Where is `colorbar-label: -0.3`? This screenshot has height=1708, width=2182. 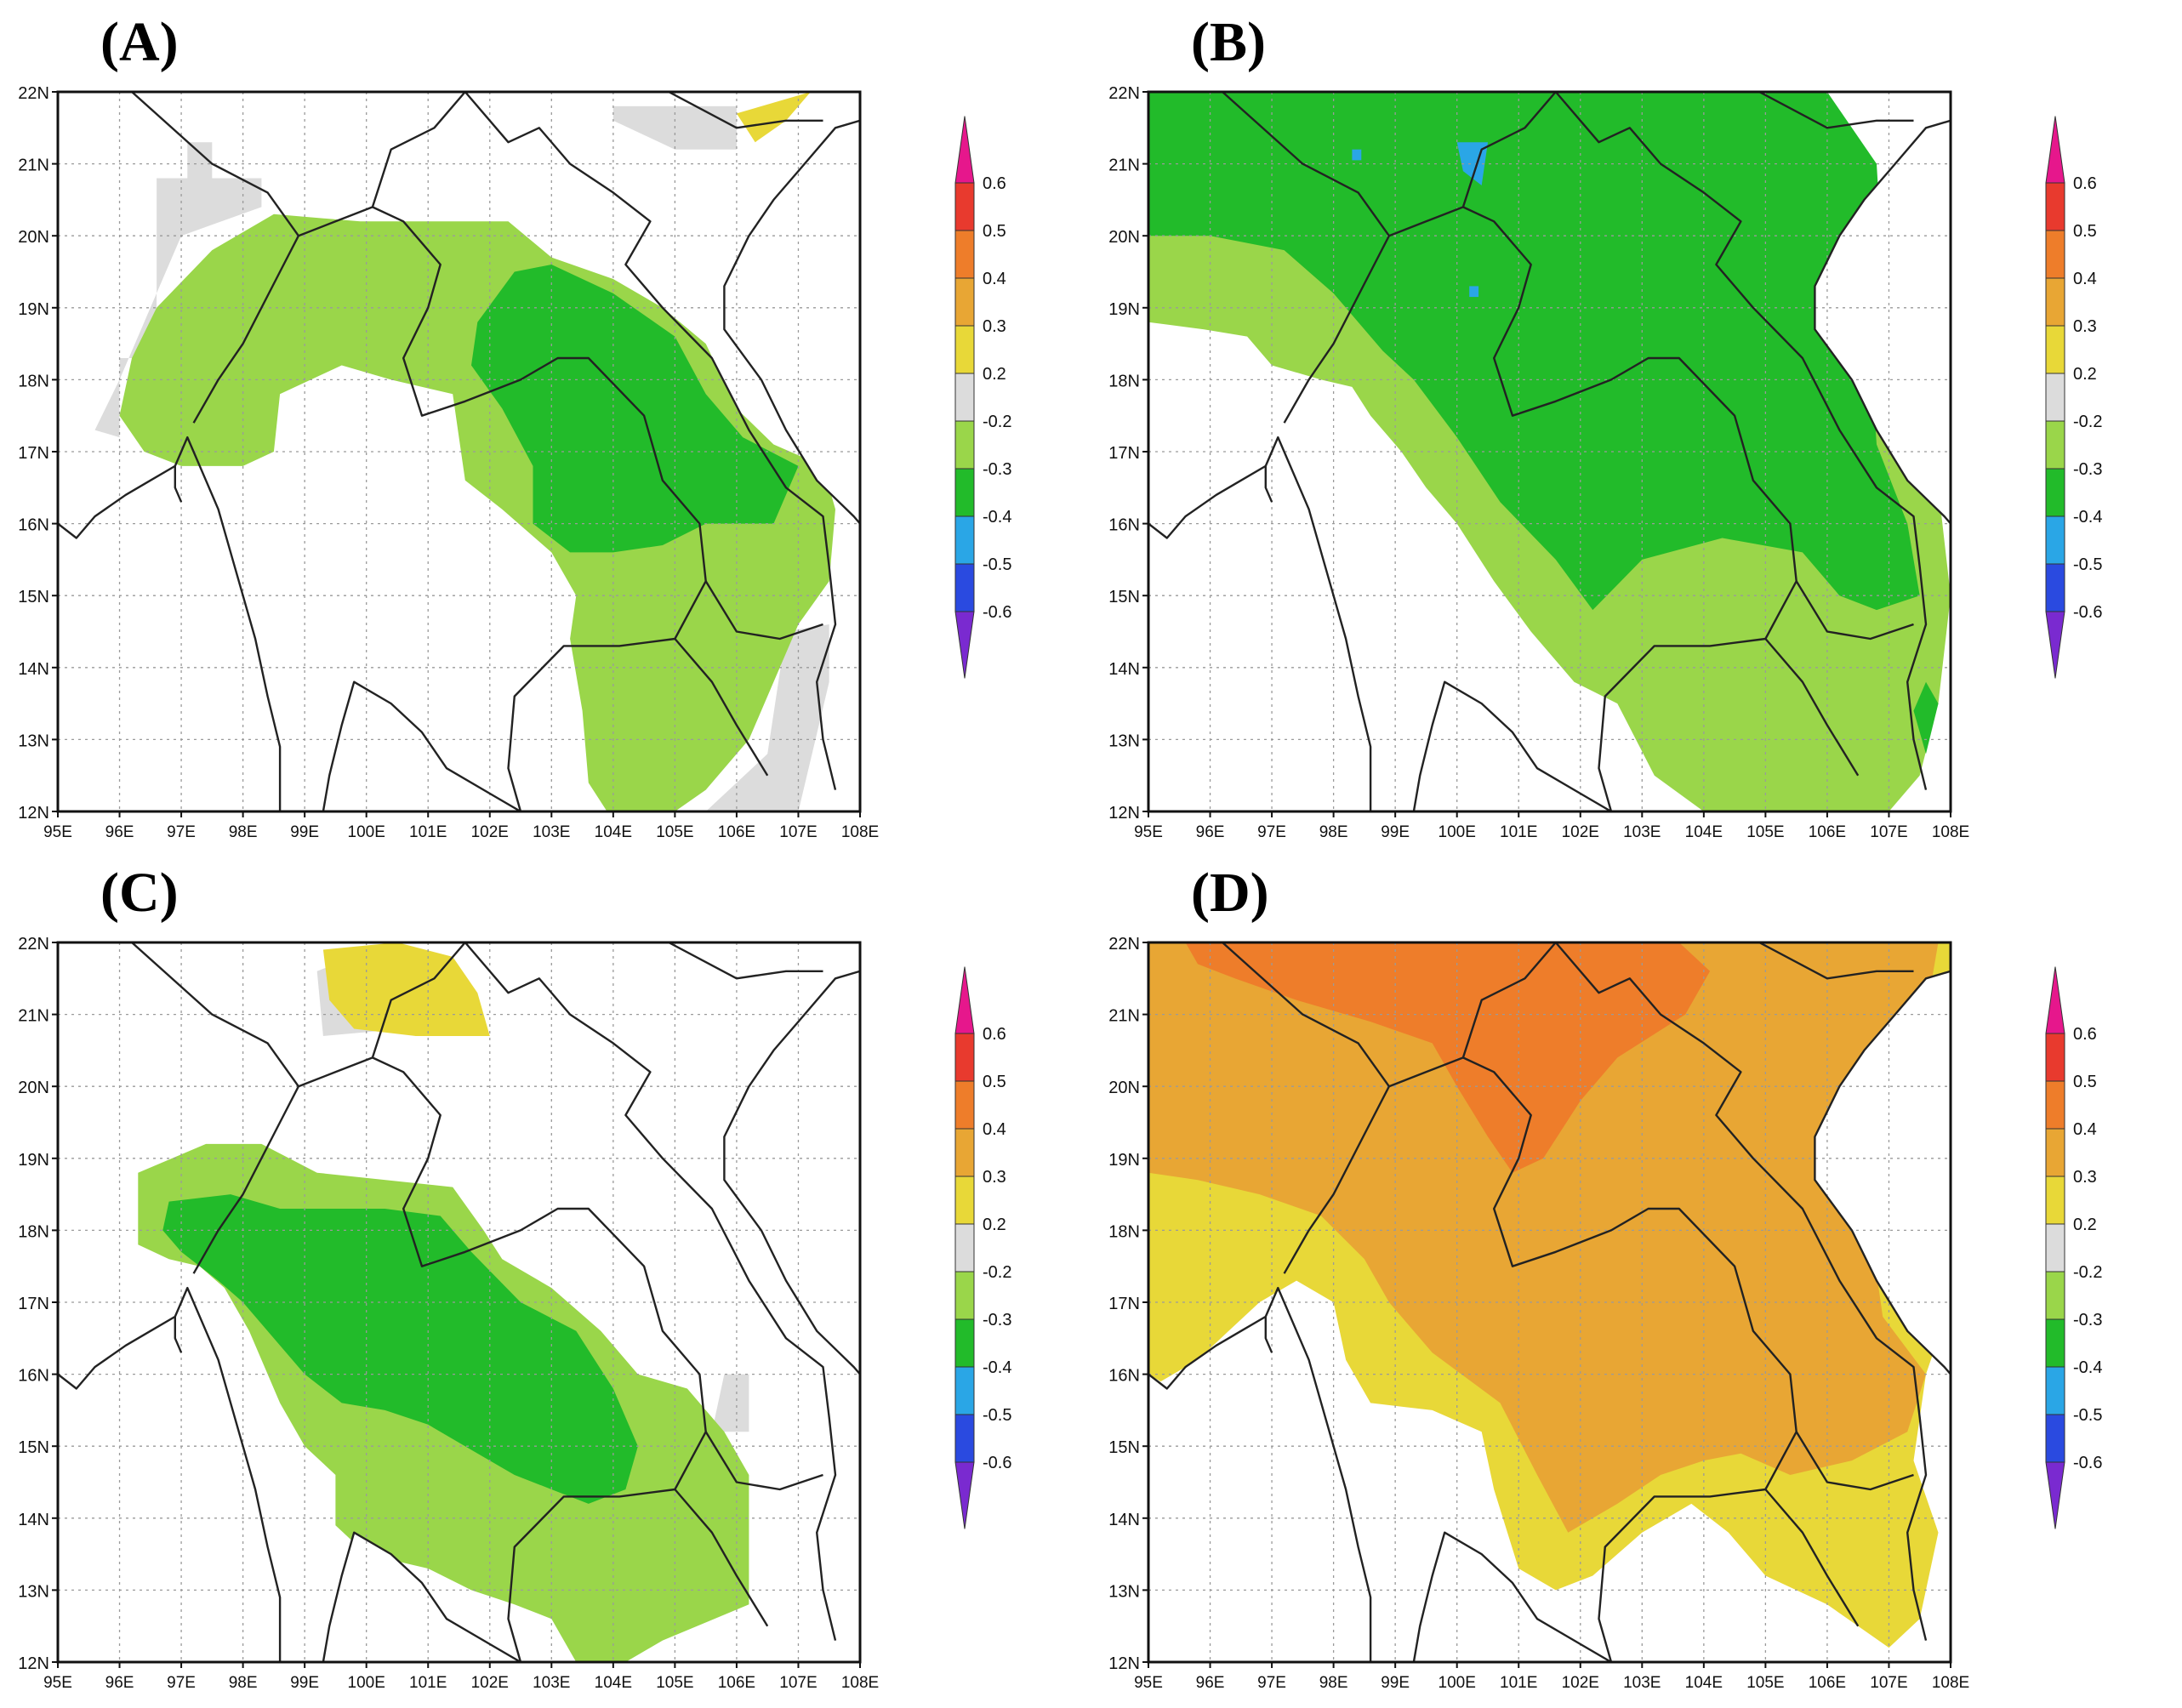 colorbar-label: -0.3 is located at coordinates (997, 469).